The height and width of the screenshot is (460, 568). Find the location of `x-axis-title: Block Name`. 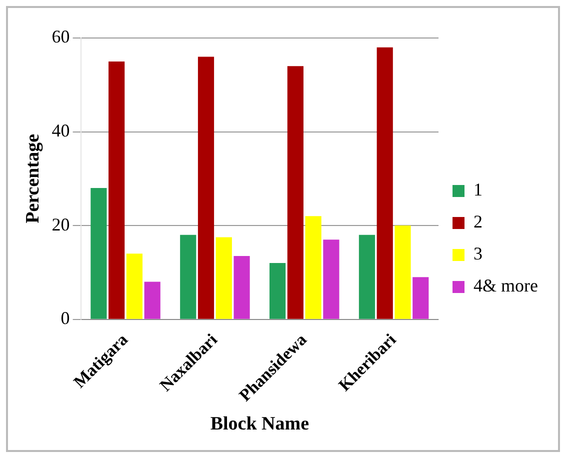

x-axis-title: Block Name is located at coordinates (259, 424).